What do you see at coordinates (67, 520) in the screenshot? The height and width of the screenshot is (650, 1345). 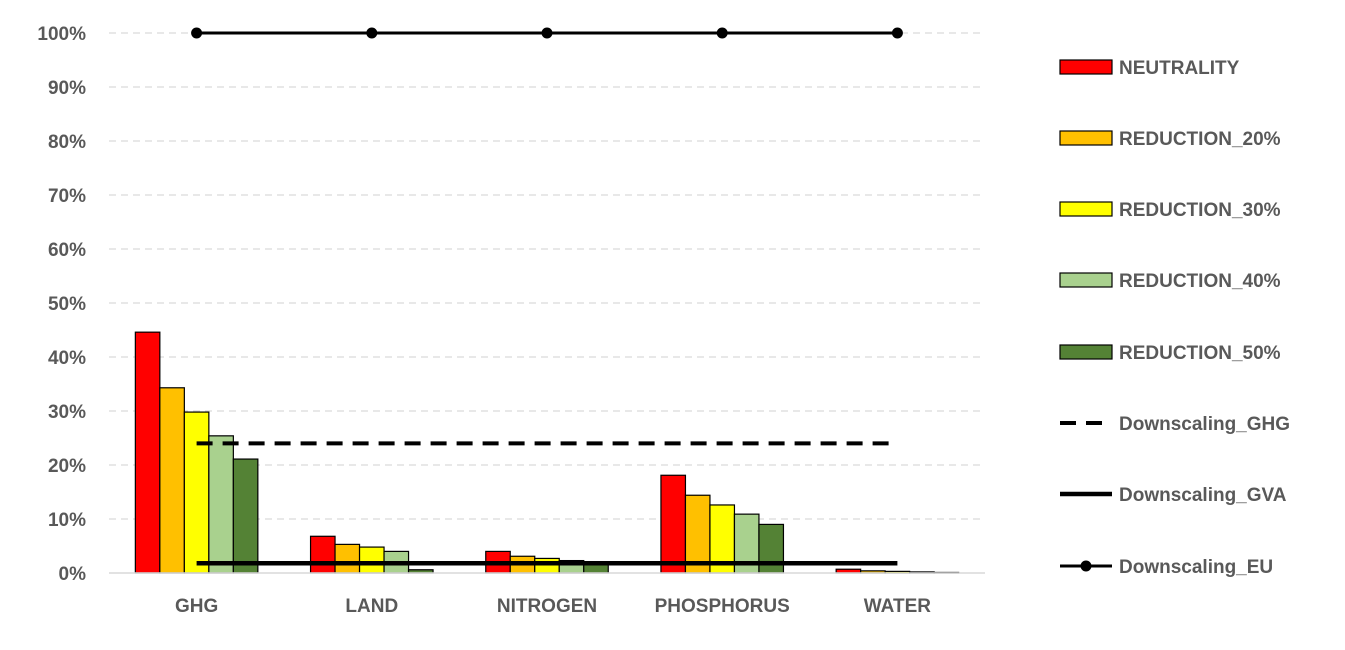 I see `y-tick-label: 10%` at bounding box center [67, 520].